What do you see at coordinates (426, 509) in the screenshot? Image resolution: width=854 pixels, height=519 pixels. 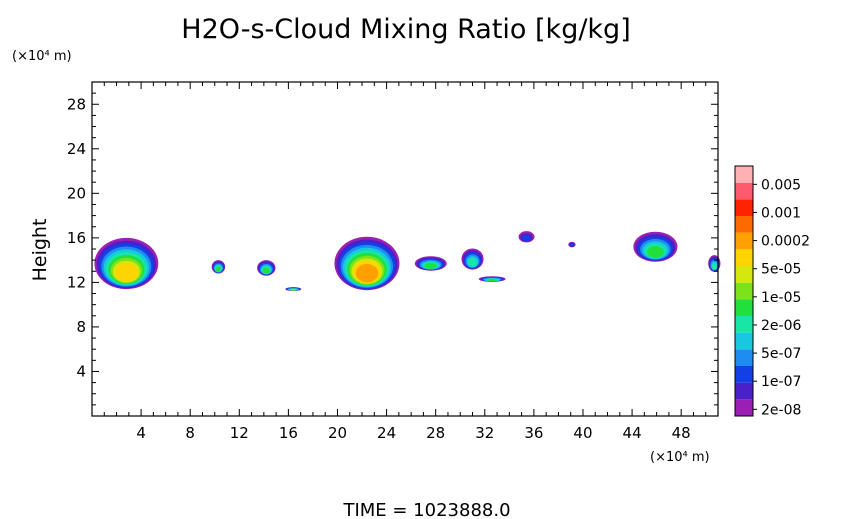 I see `time-label: TIME = 1023888.0` at bounding box center [426, 509].